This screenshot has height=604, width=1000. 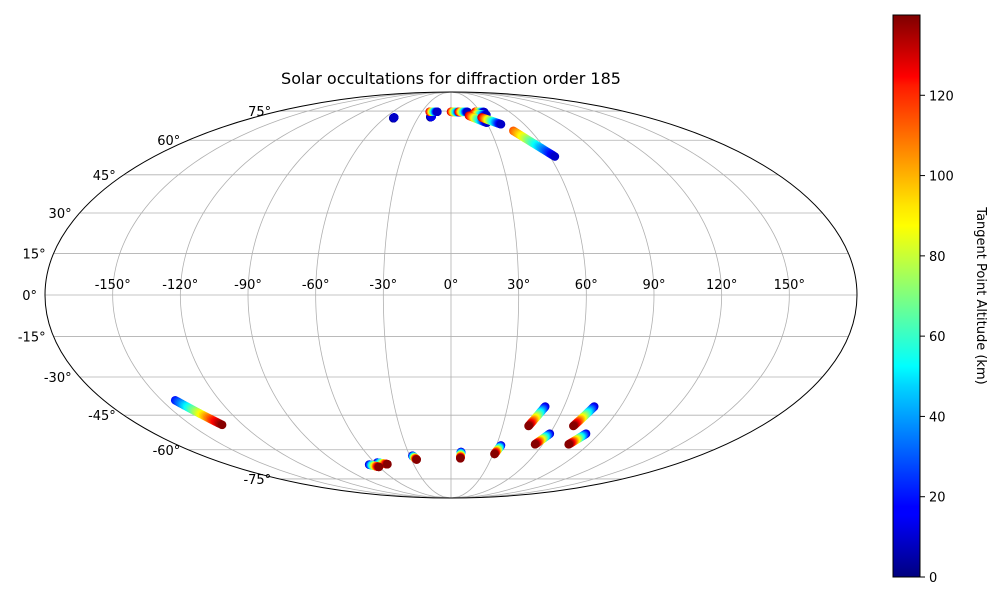 What do you see at coordinates (60, 214) in the screenshot?
I see `latitude-tick-label: 30°` at bounding box center [60, 214].